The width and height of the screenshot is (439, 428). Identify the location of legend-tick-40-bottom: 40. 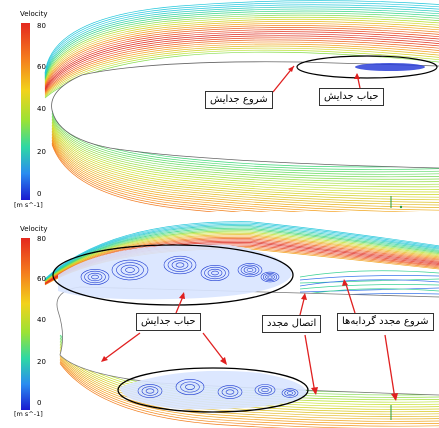
(41, 320).